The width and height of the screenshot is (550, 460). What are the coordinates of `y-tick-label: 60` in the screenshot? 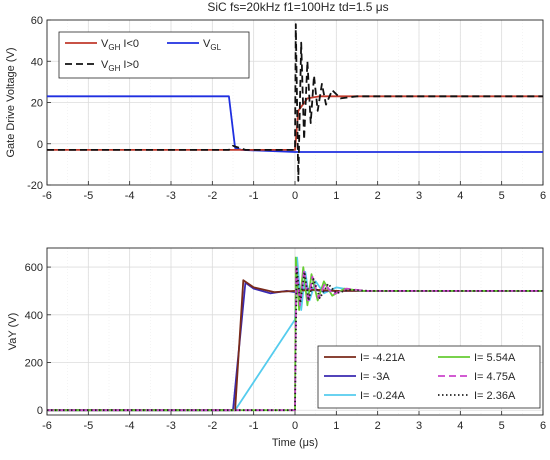 It's located at (37, 21).